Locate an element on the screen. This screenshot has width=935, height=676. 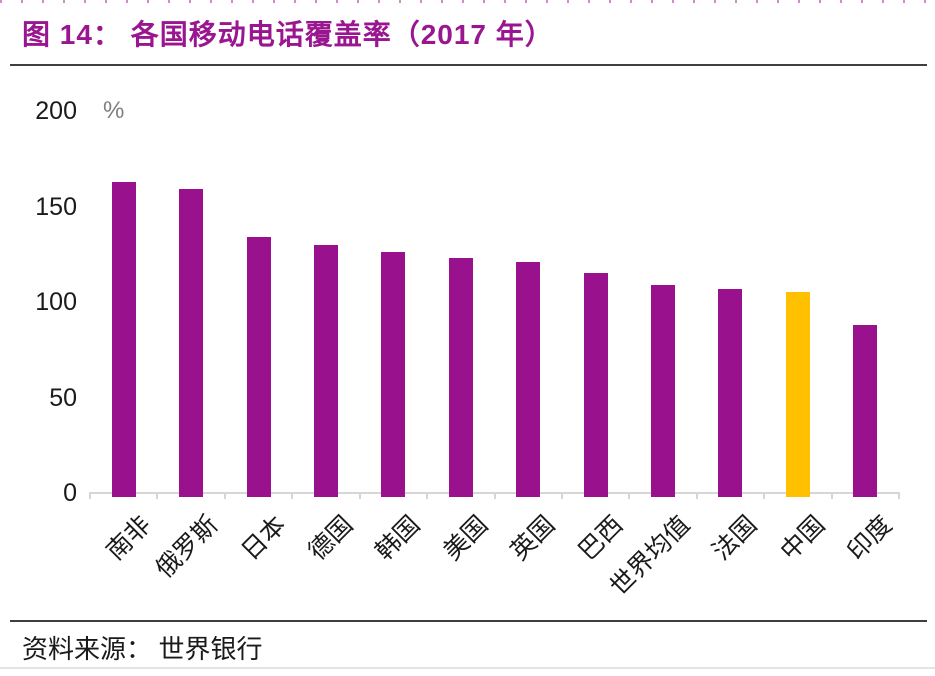
bar-英国 is located at coordinates (528, 379).